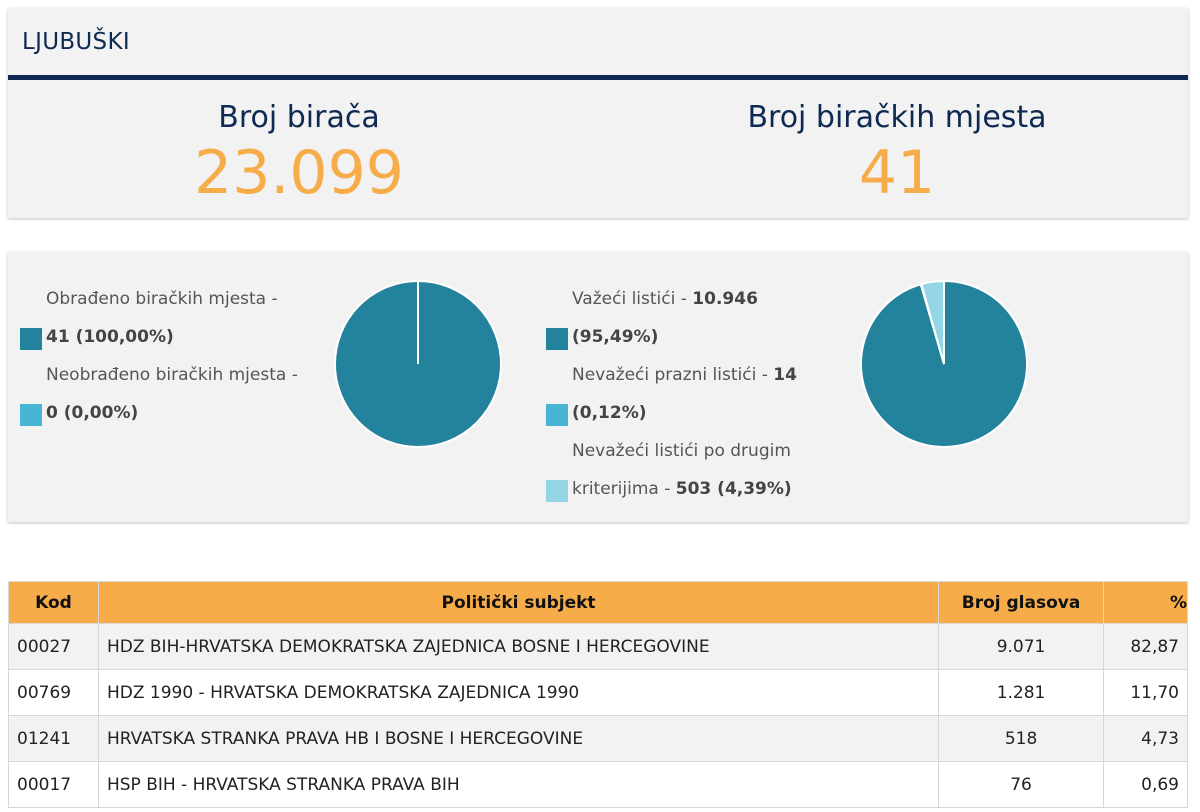  Describe the element at coordinates (518, 602) in the screenshot. I see `header-subject: Politički subjekt` at that location.